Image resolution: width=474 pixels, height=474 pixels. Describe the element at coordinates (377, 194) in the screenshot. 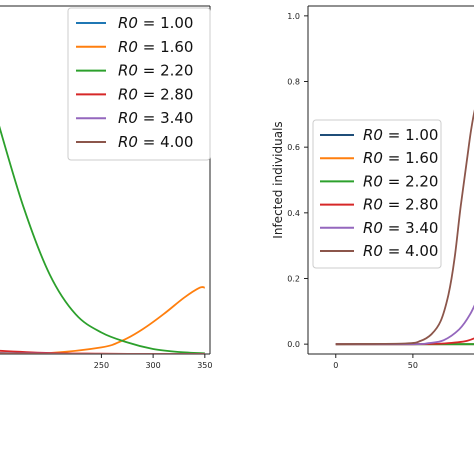

I see `right-legend-box` at that location.